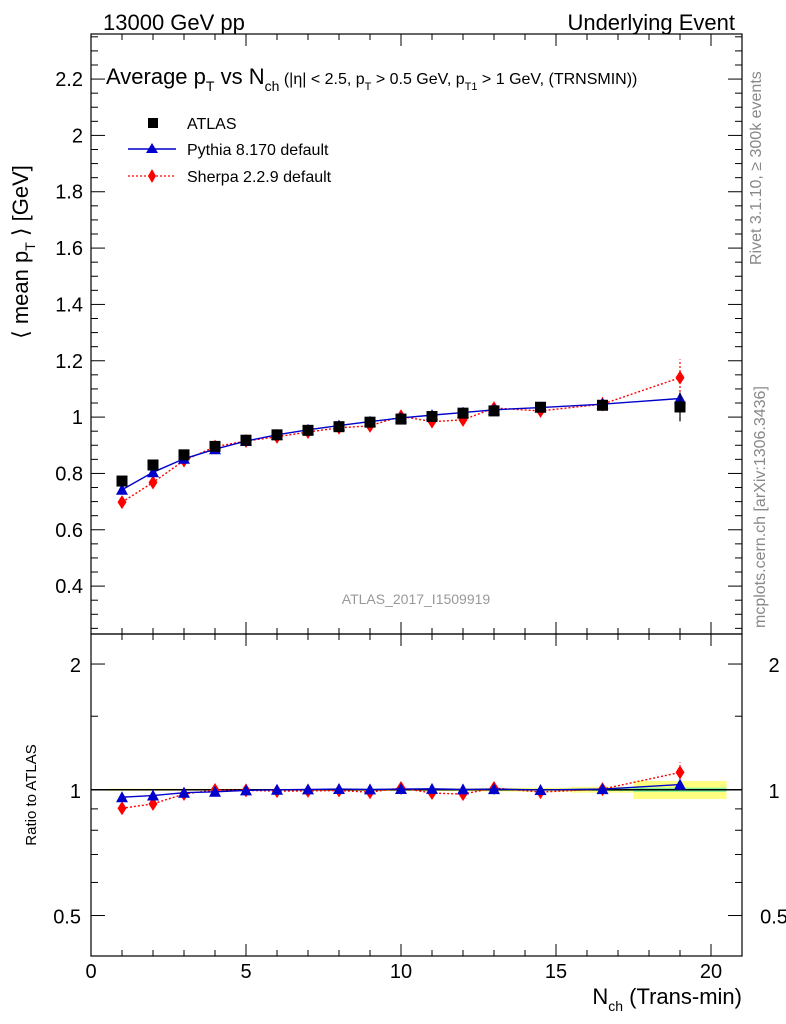  What do you see at coordinates (174, 22) in the screenshot?
I see `header-left: 13000 GeV pp` at bounding box center [174, 22].